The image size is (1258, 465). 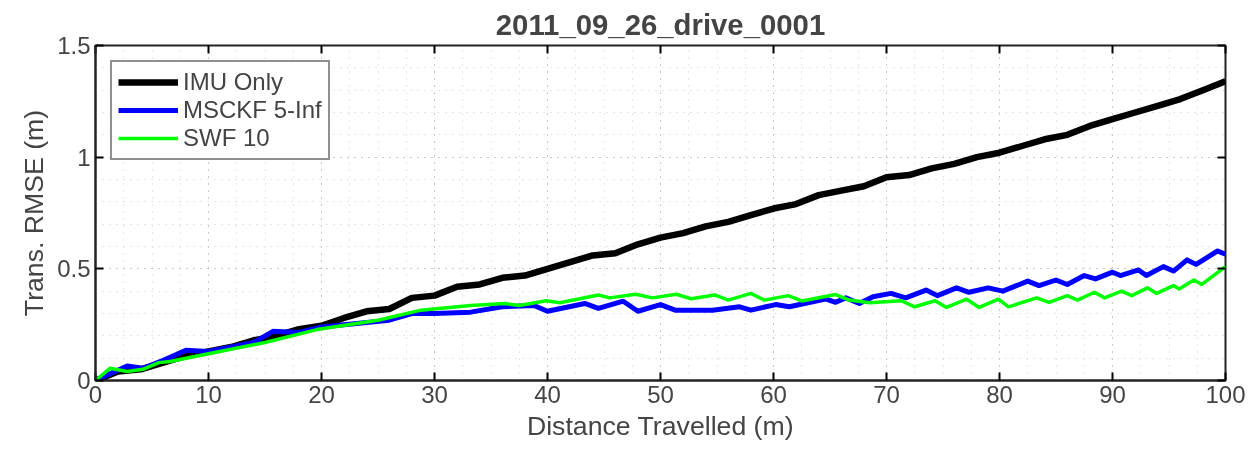 What do you see at coordinates (660, 24) in the screenshot?
I see `chart-title: 2011_09_26_drive_0001` at bounding box center [660, 24].